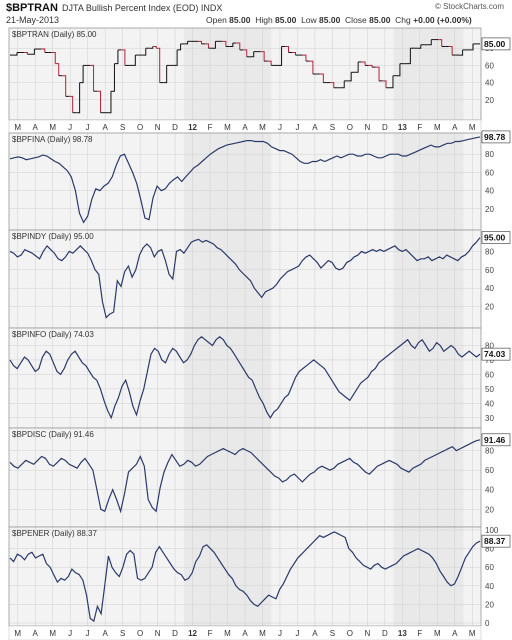 The image size is (512, 640). What do you see at coordinates (489, 418) in the screenshot?
I see `y-tick-label: 30` at bounding box center [489, 418].